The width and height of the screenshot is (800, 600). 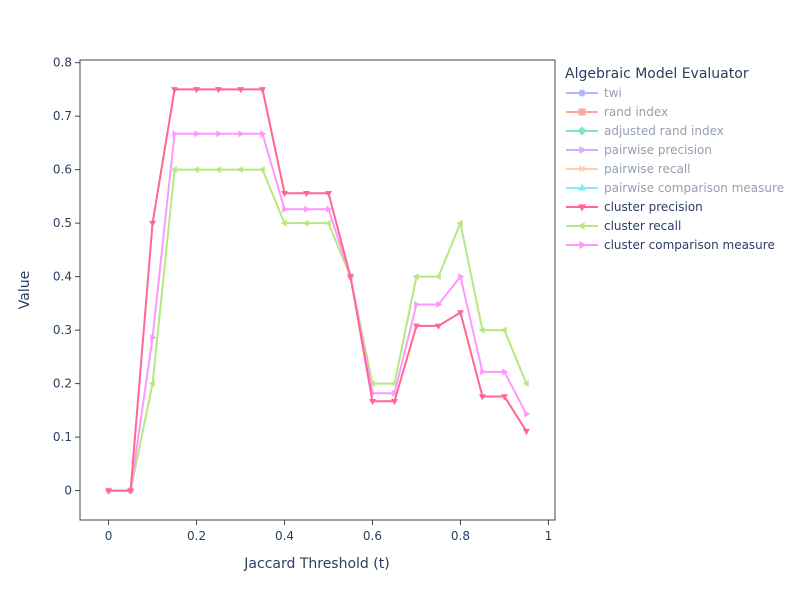 I want to click on legend-item-rand-index: rand index, so click(x=617, y=112).